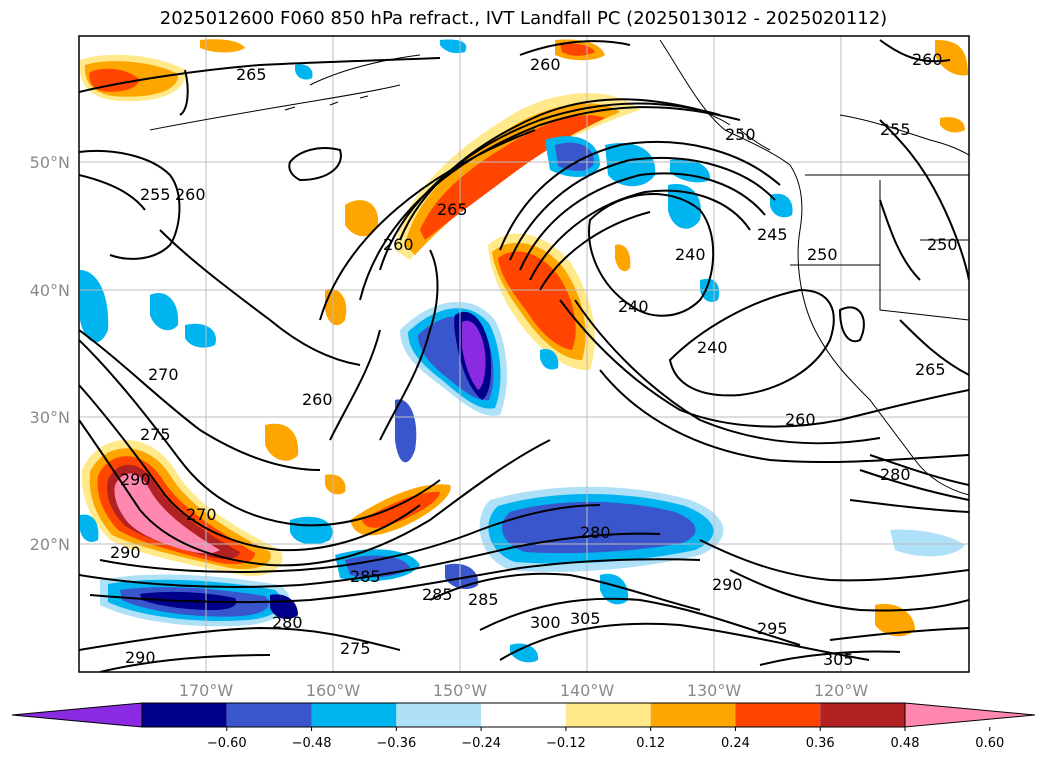 This screenshot has width=1047, height=765. What do you see at coordinates (460, 690) in the screenshot?
I see `lon-label: 150°W` at bounding box center [460, 690].